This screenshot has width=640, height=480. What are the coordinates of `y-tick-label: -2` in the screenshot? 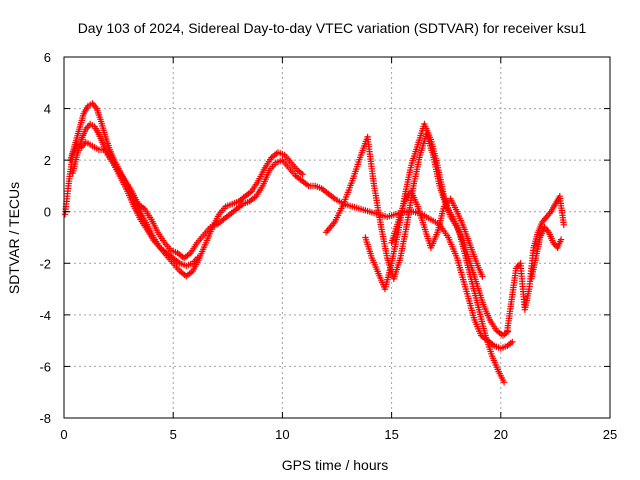 It's located at (45, 263).